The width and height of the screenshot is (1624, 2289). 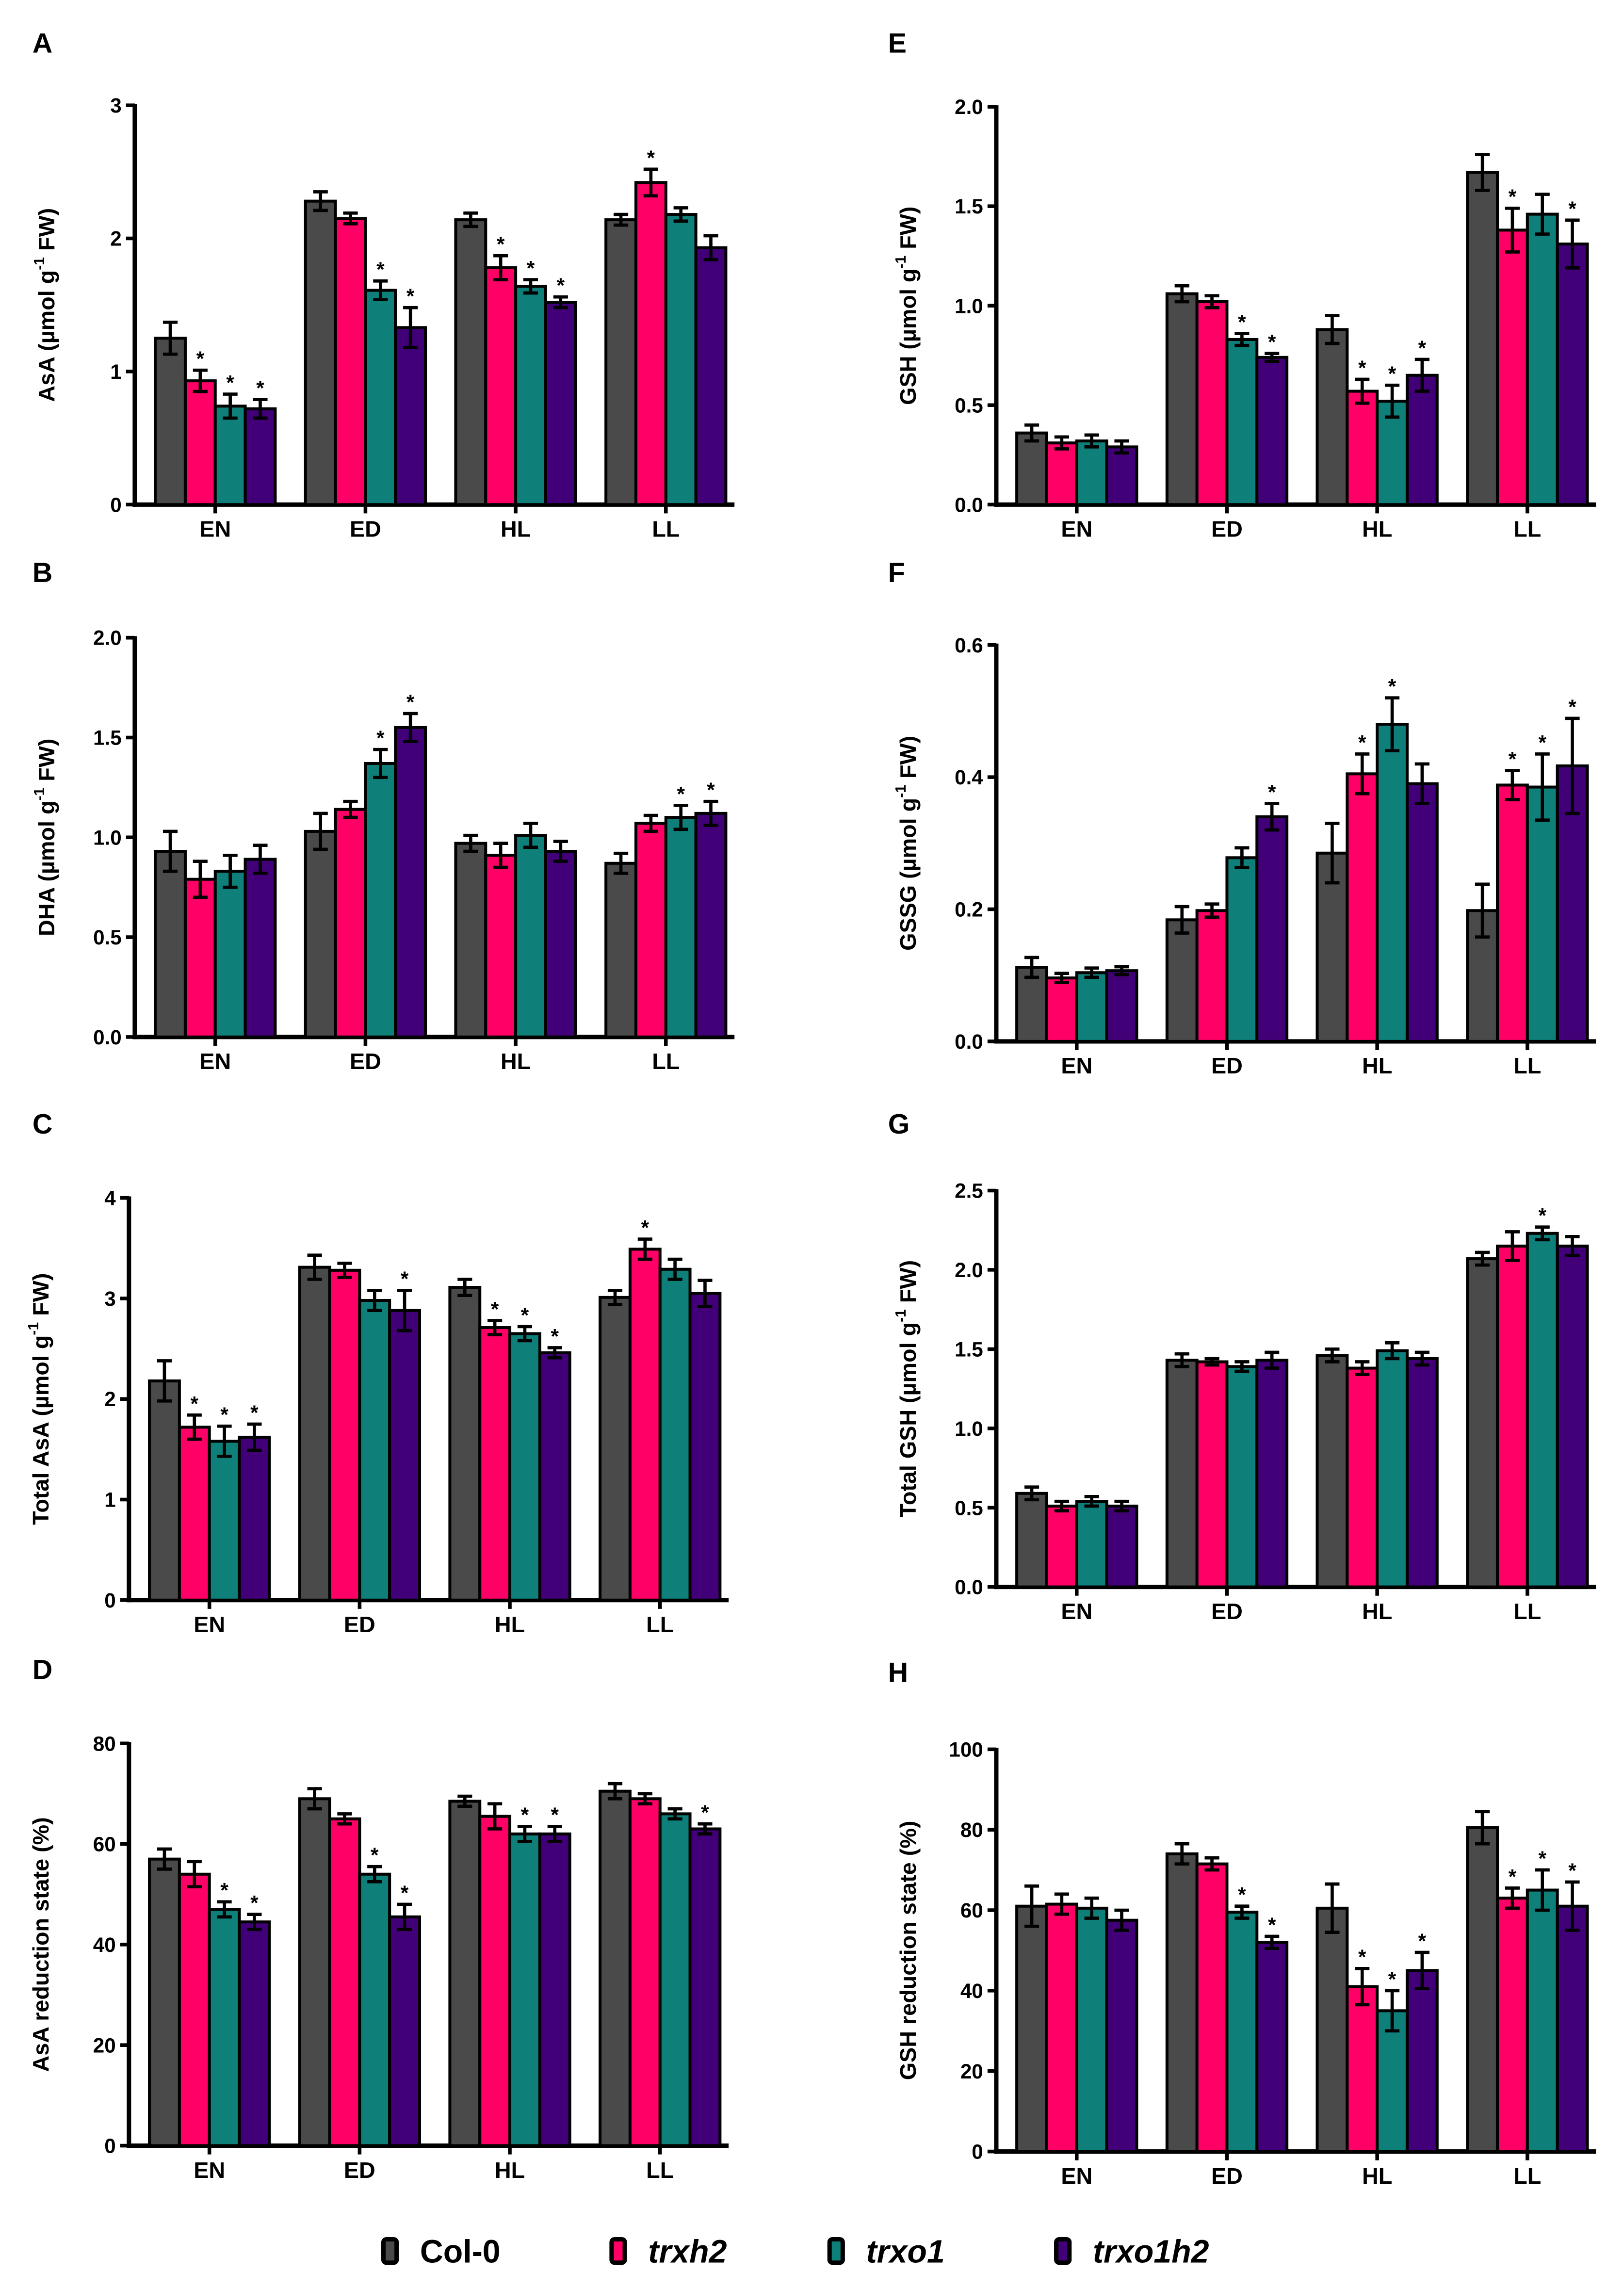 What do you see at coordinates (977, 2152) in the screenshot?
I see `y-tick-label: 0` at bounding box center [977, 2152].